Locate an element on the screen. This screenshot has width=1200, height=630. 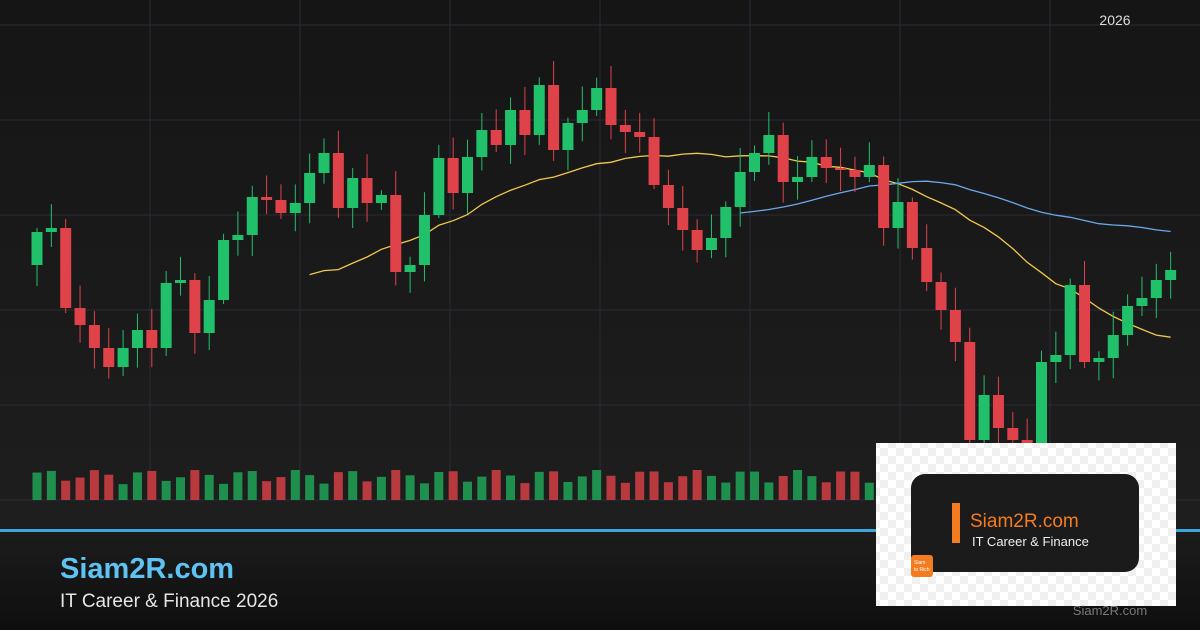
logo-badge-line: Siam is located at coordinates (919, 563).